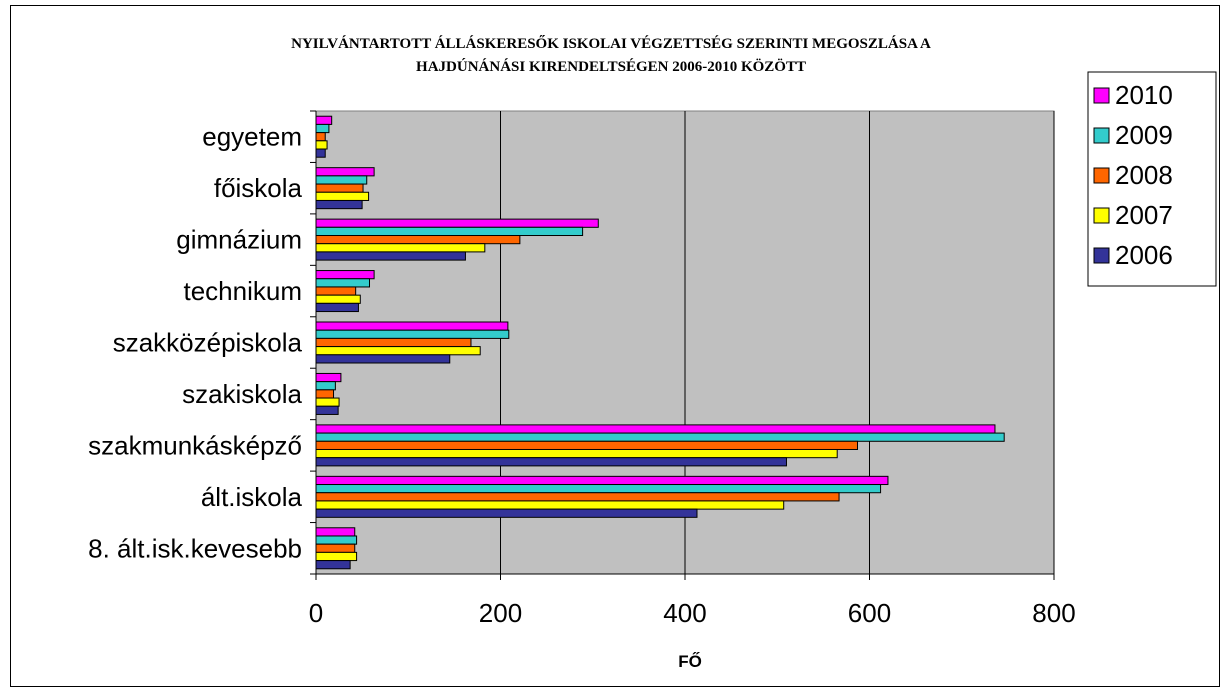 This screenshot has width=1223, height=689. Describe the element at coordinates (1101, 255) in the screenshot. I see `legend-swatch-2006` at that location.